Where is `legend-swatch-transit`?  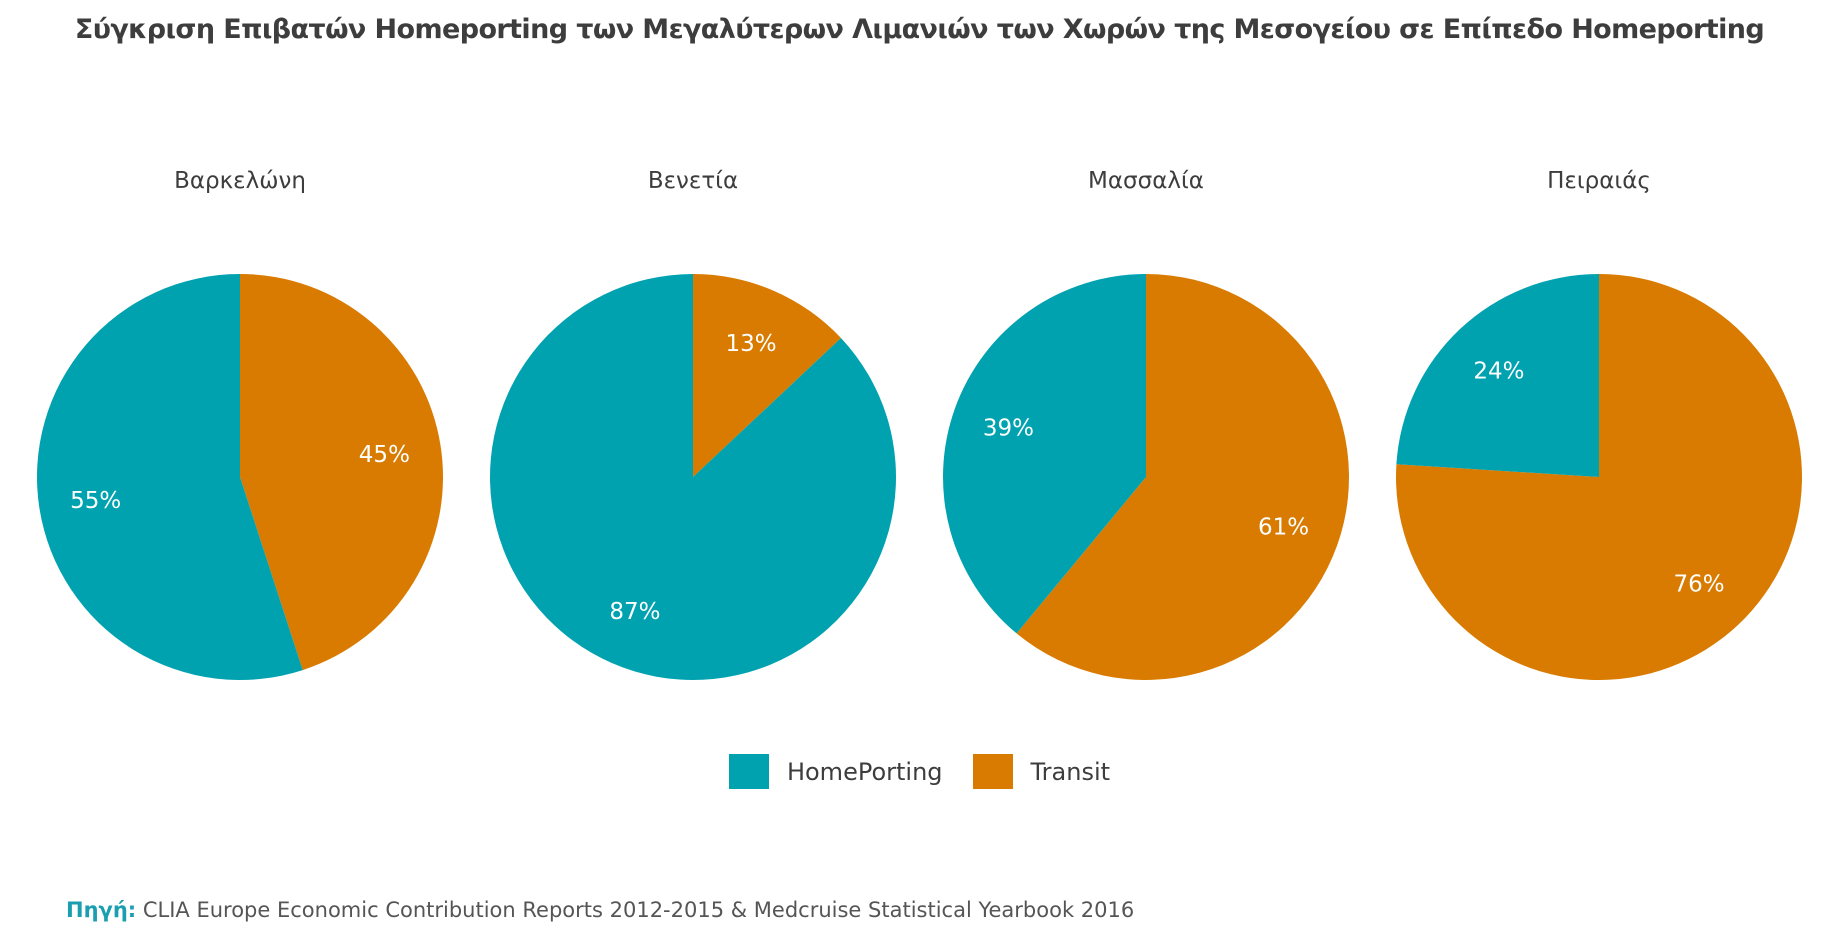 legend-swatch-transit is located at coordinates (992, 771).